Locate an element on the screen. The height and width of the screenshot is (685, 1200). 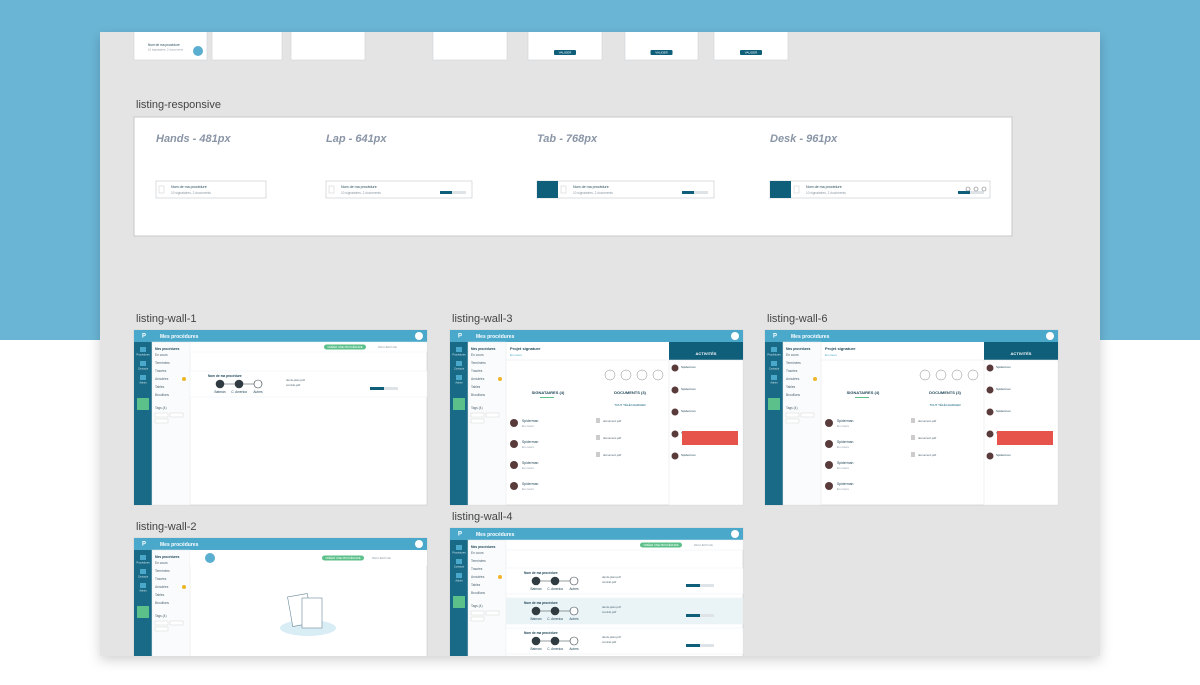
breakpoint-title: Lap - 641px is located at coordinates (356, 139).